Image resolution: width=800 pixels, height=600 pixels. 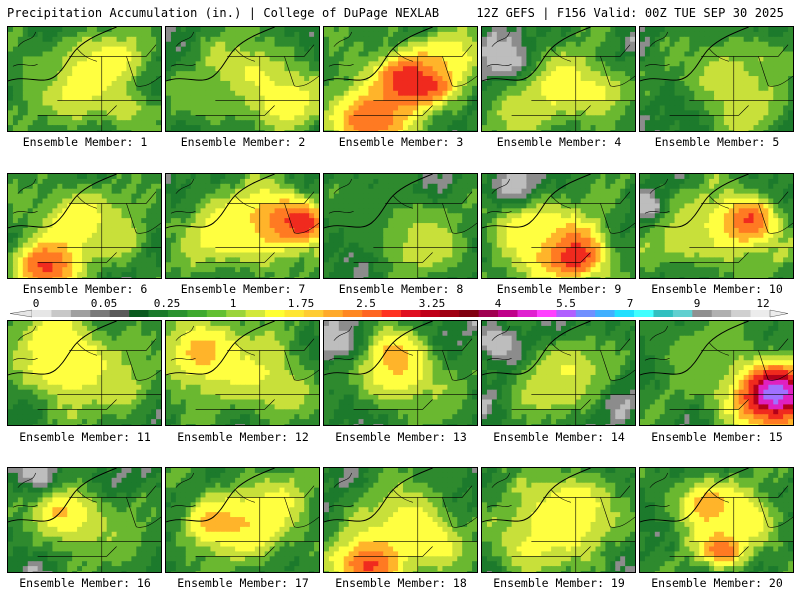 I want to click on member-label: Ensemble Member: 2, so click(x=243, y=142).